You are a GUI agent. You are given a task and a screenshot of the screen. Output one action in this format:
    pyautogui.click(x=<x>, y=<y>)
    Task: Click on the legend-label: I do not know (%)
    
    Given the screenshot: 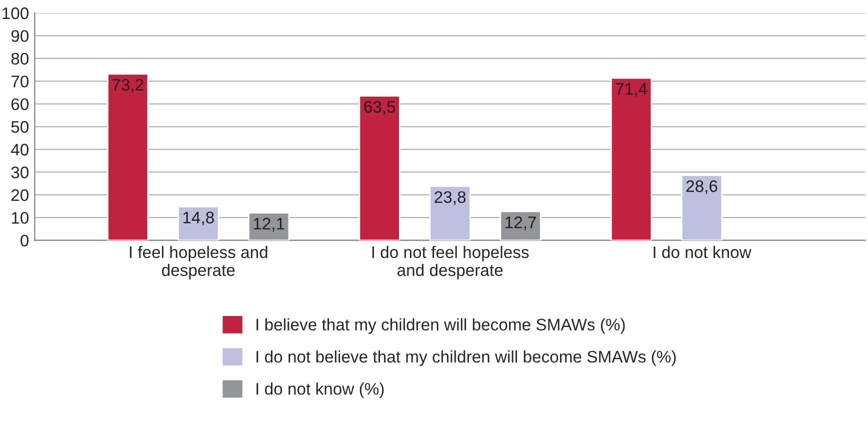 What is the action you would take?
    pyautogui.click(x=320, y=390)
    